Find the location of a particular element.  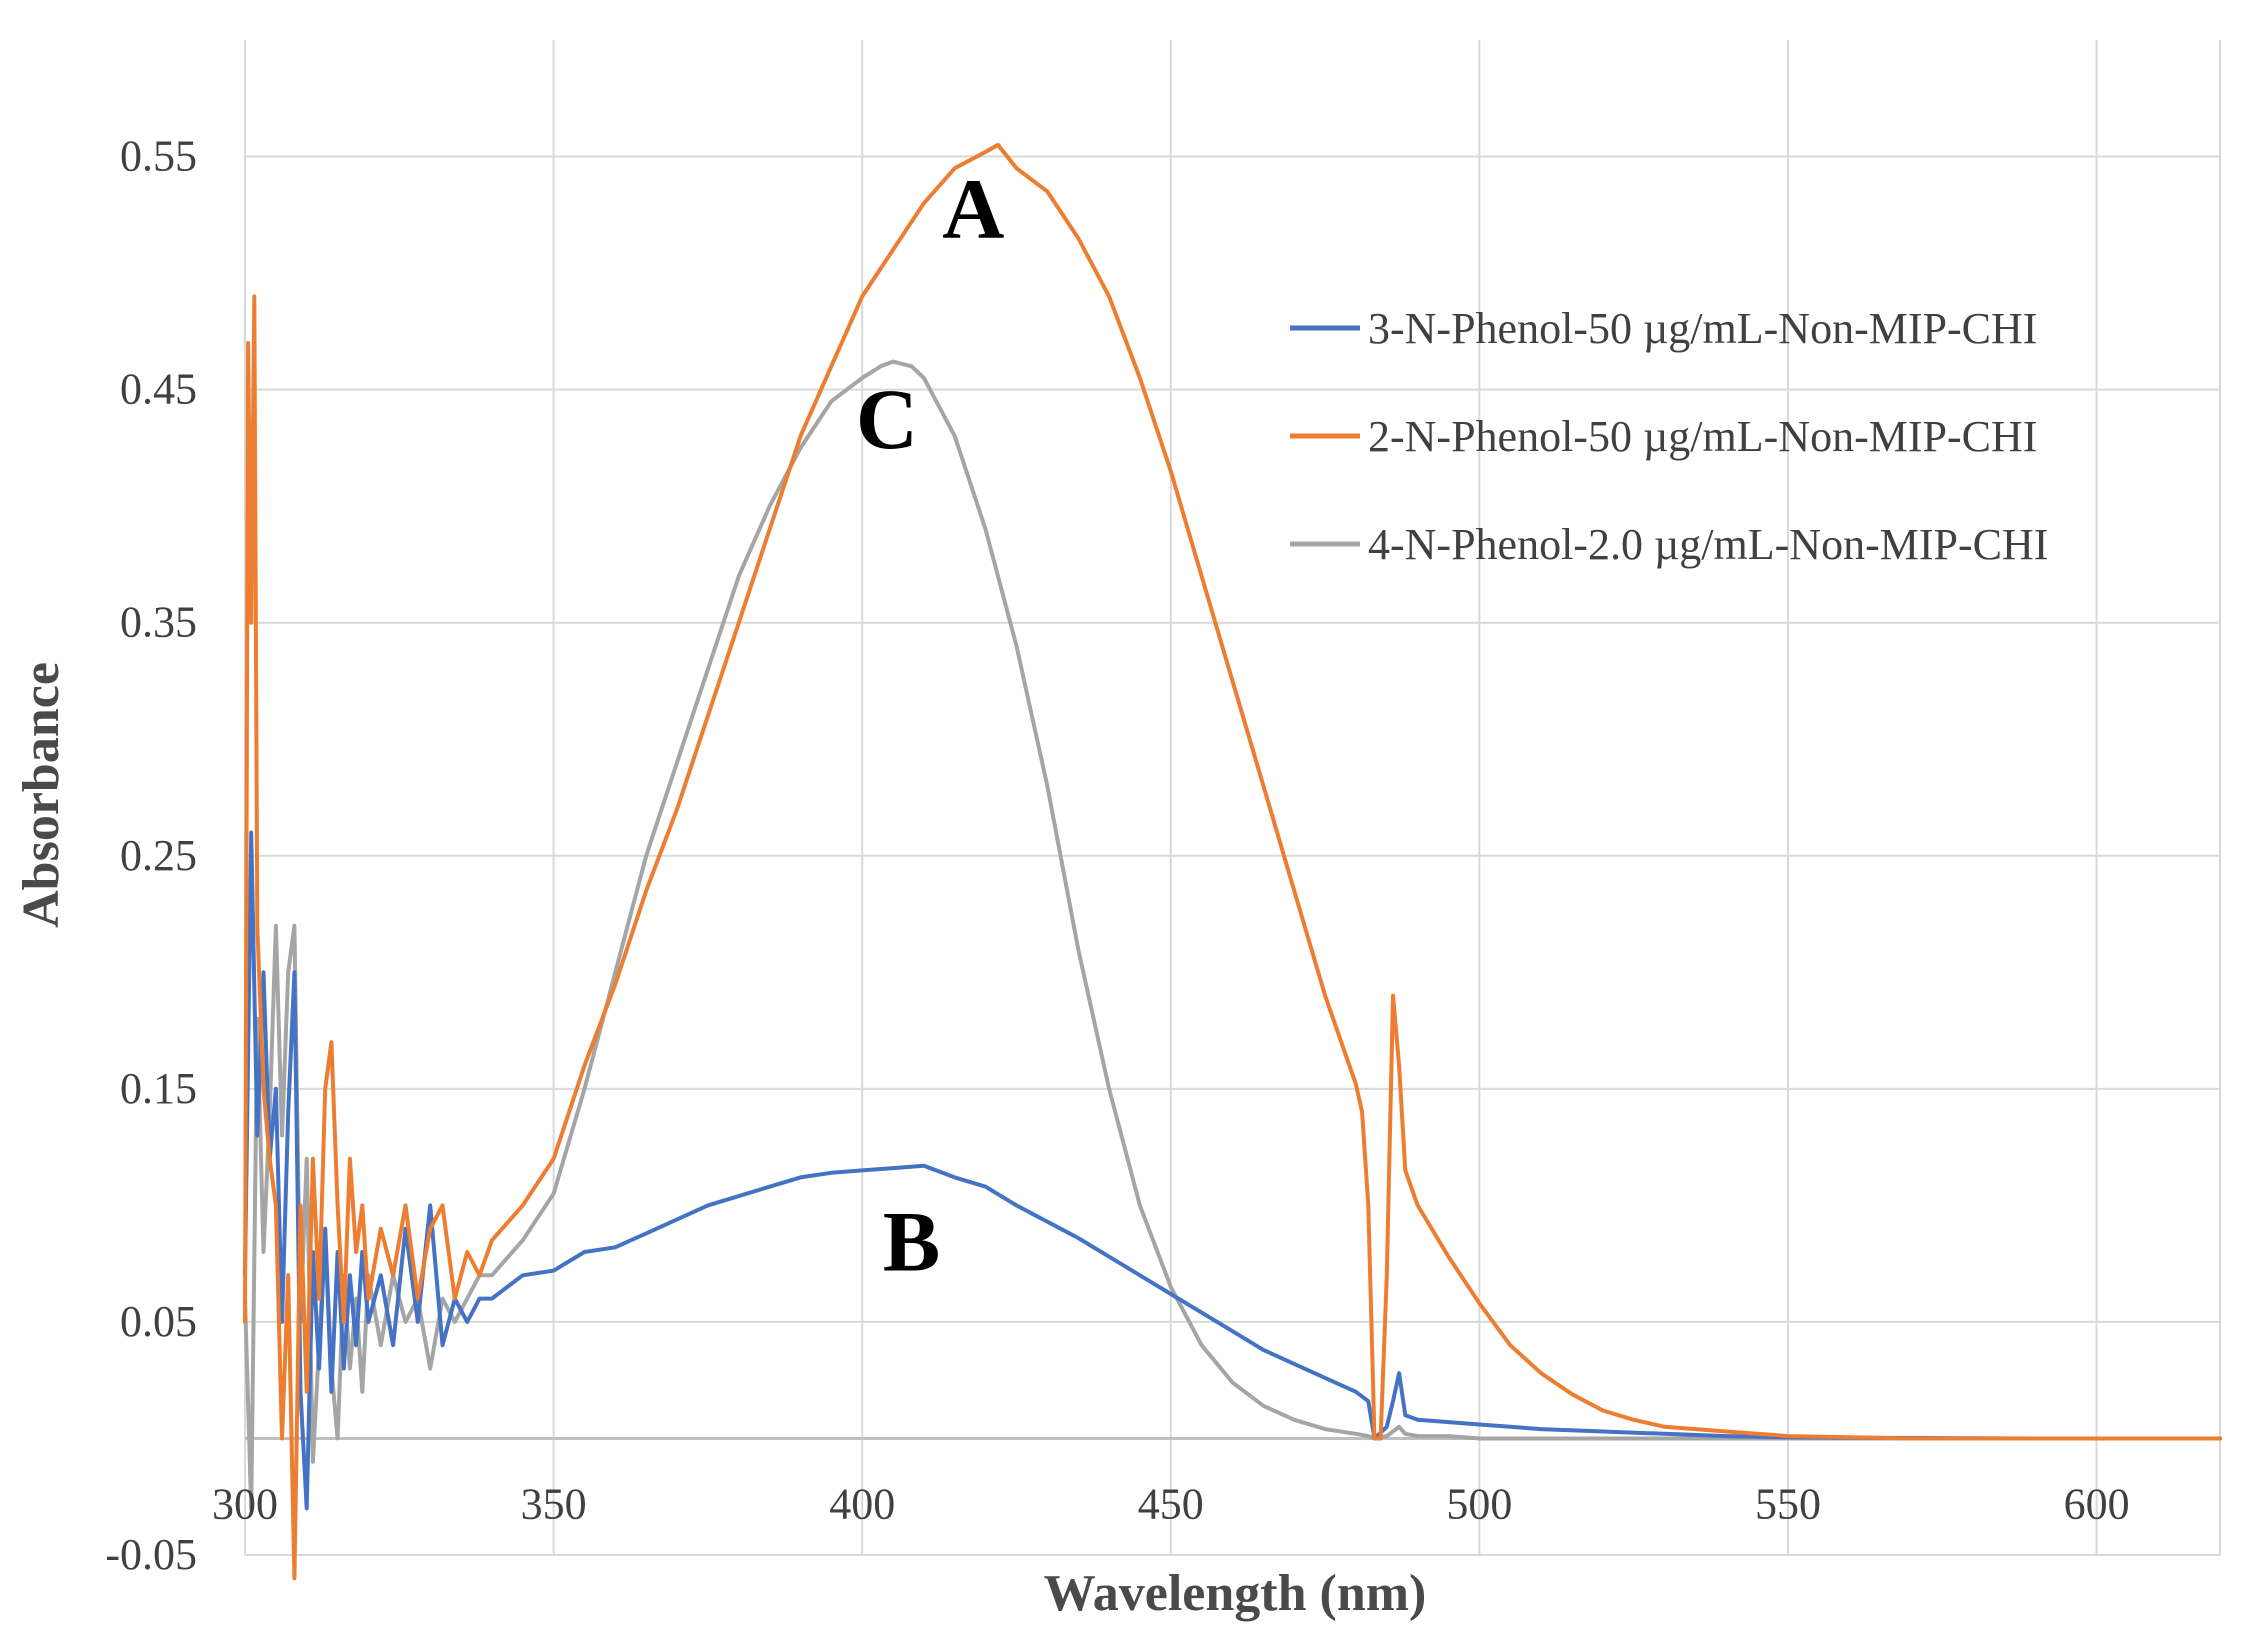

y-tick-label: 0.15 is located at coordinates (158, 1088).